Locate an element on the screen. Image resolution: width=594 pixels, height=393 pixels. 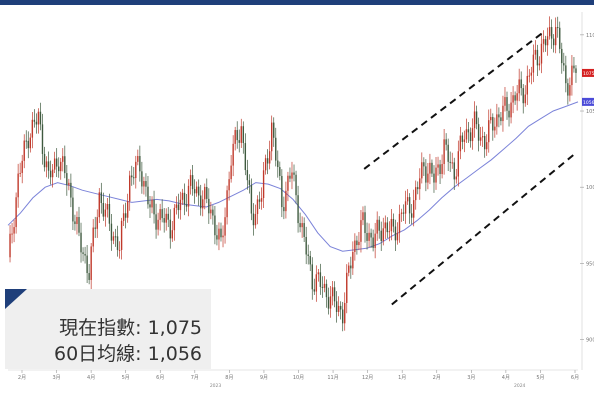
y-tick-label: 1000 is located at coordinates (590, 188).